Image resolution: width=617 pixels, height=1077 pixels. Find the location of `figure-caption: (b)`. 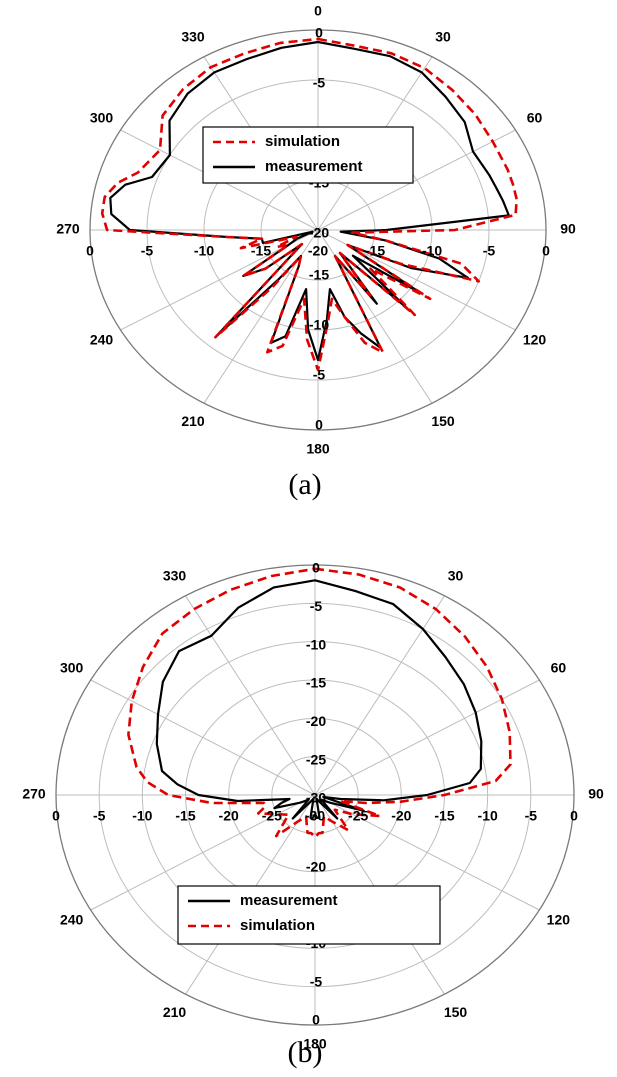

figure-caption: (b) is located at coordinates (305, 1052).